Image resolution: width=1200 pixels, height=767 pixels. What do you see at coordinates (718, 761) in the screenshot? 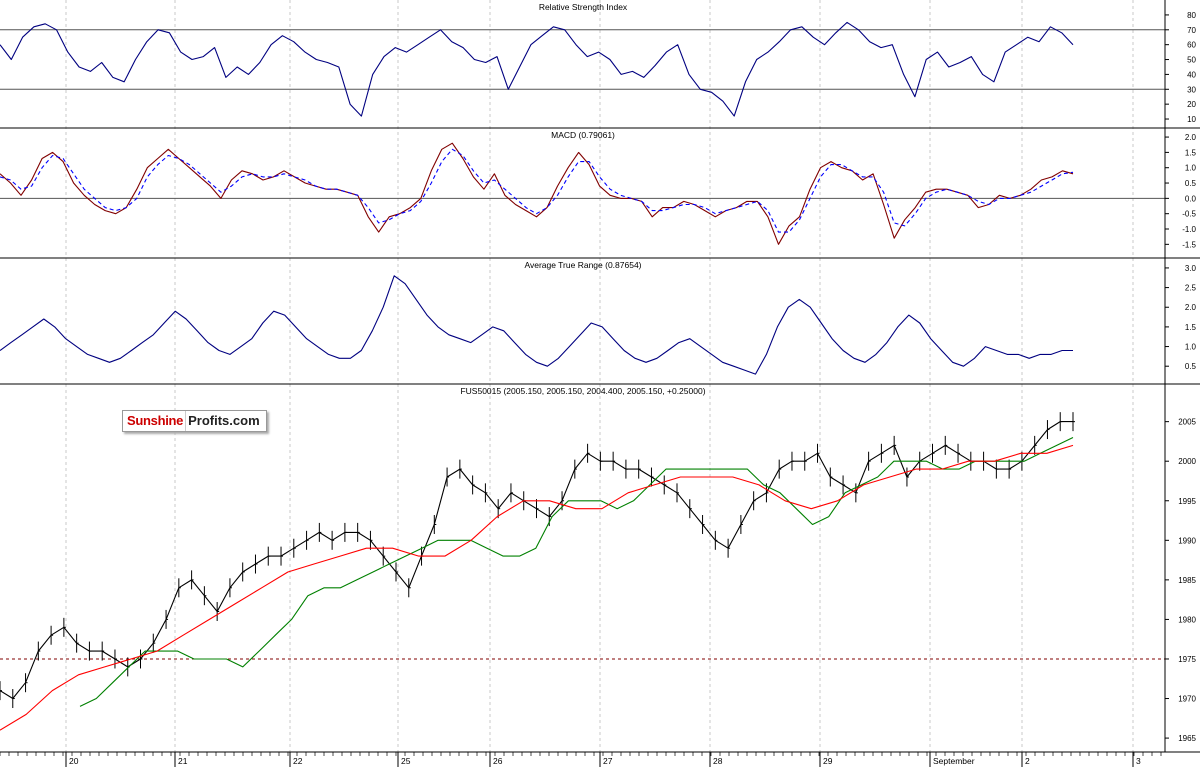
I see `x-tick-label: 28` at bounding box center [718, 761].